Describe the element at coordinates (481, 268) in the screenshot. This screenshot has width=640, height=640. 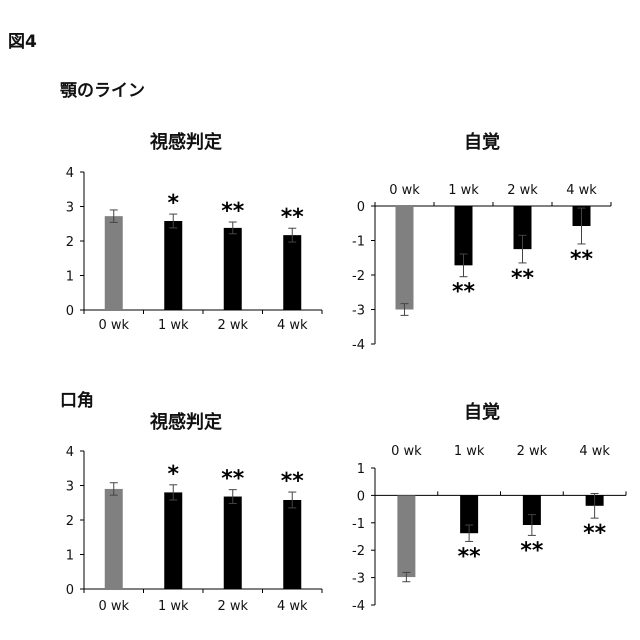
I see `chart-jawline-self: 0 -1 -2 -3 -4 0 wk 1 wk ** 2 wk ** 4 wk **` at that location.